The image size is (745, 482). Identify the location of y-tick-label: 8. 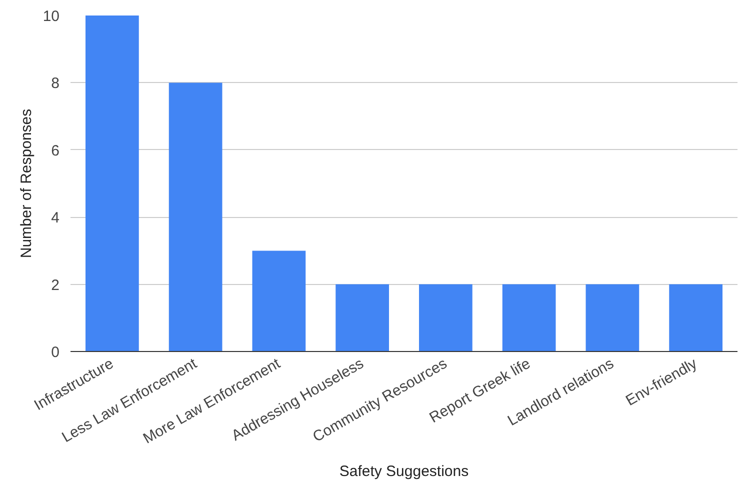
(55, 83).